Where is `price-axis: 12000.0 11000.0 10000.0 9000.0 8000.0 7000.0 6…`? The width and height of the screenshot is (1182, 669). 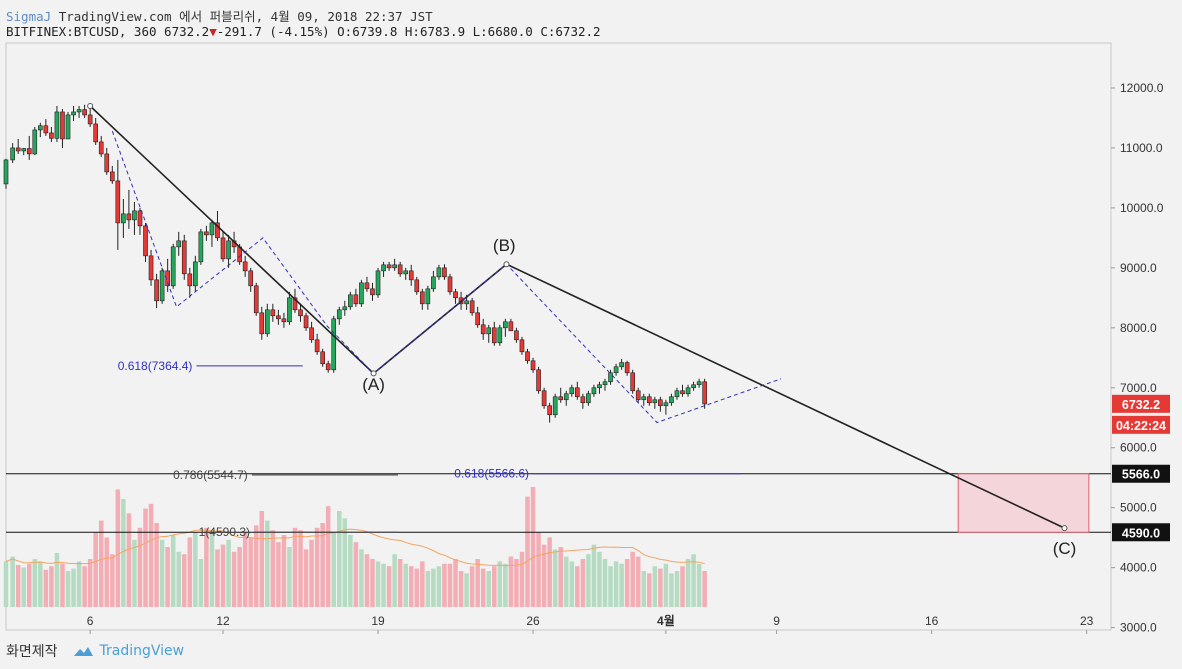 price-axis: 12000.0 11000.0 10000.0 9000.0 8000.0 7000.0 6… is located at coordinates (1137, 358).